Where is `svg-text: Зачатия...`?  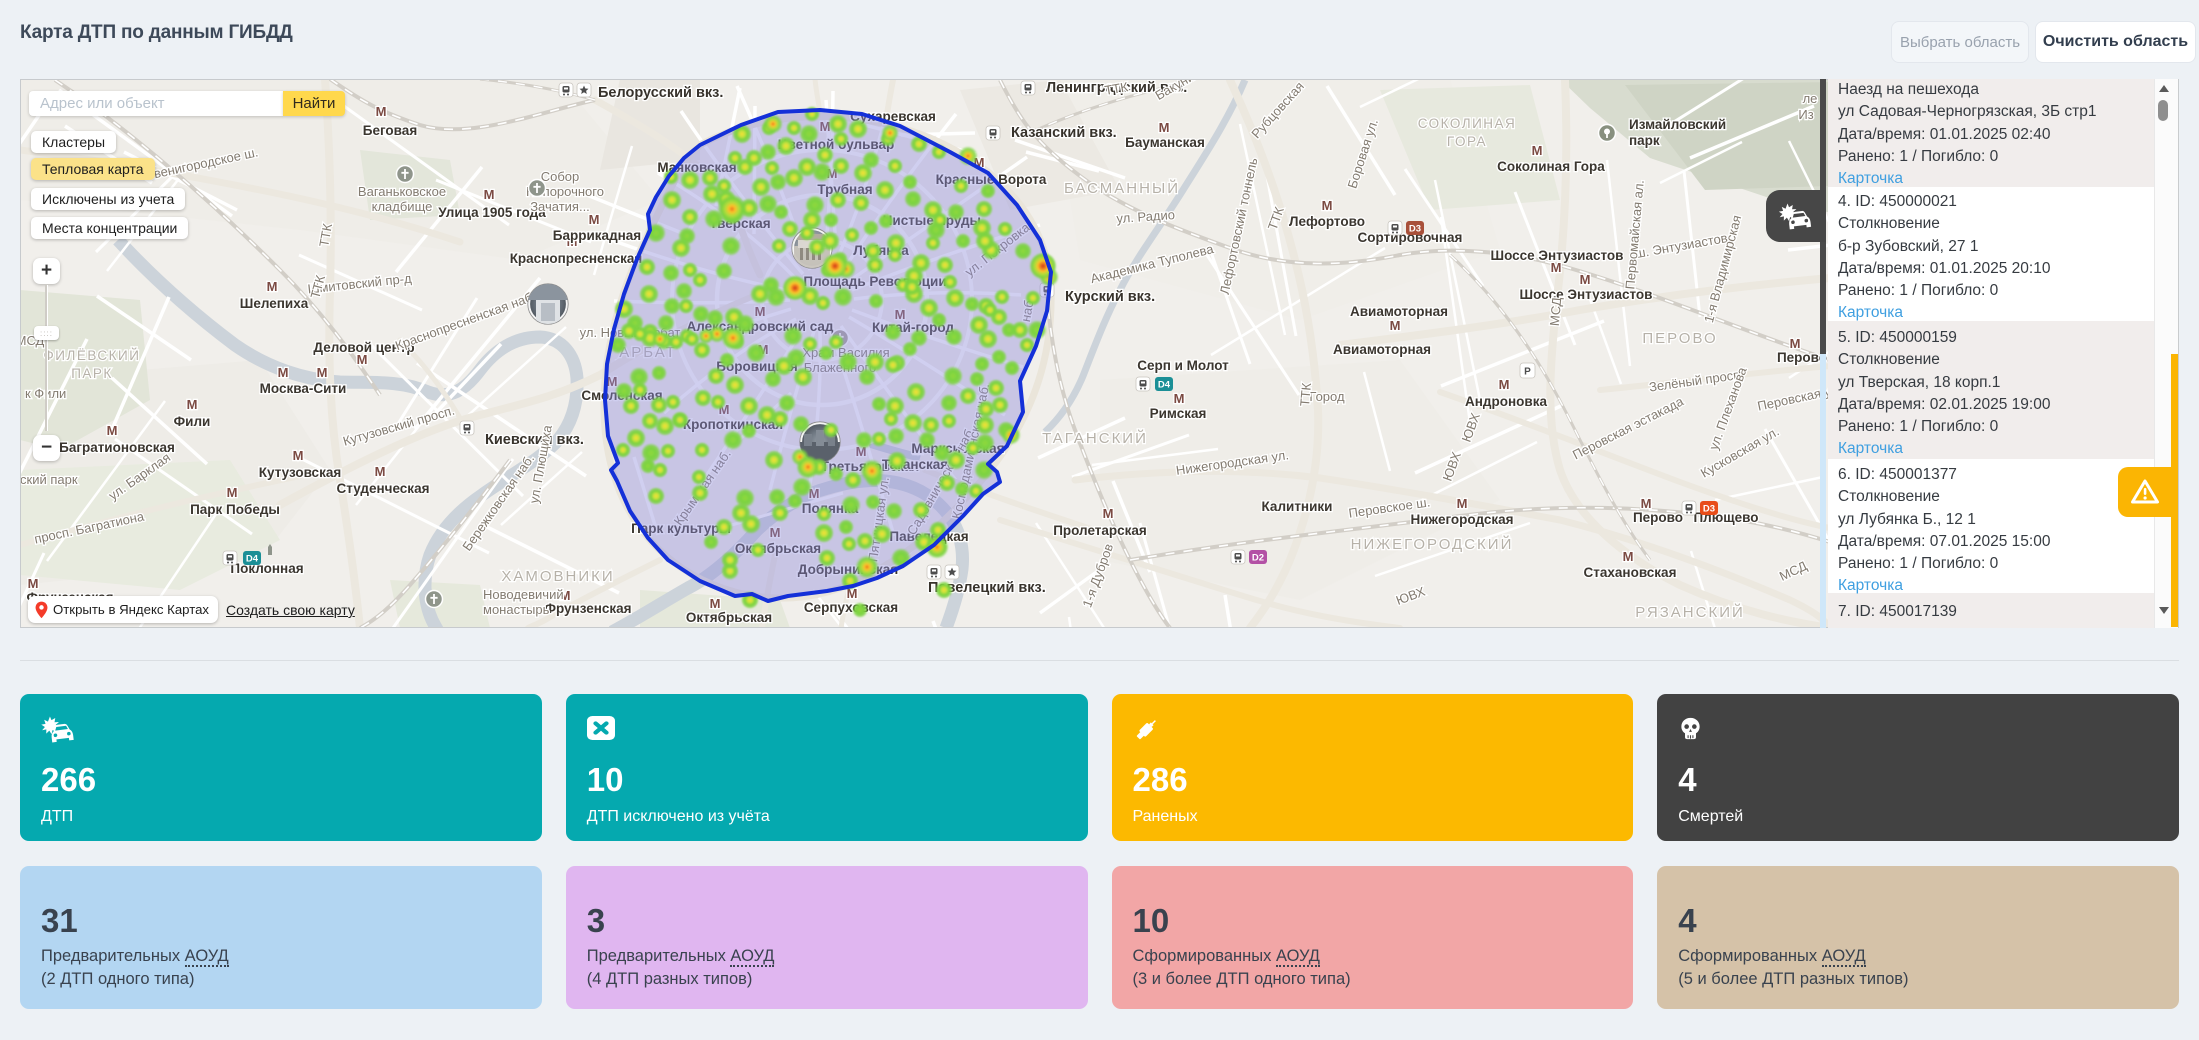 svg-text: Зачатия... is located at coordinates (560, 206).